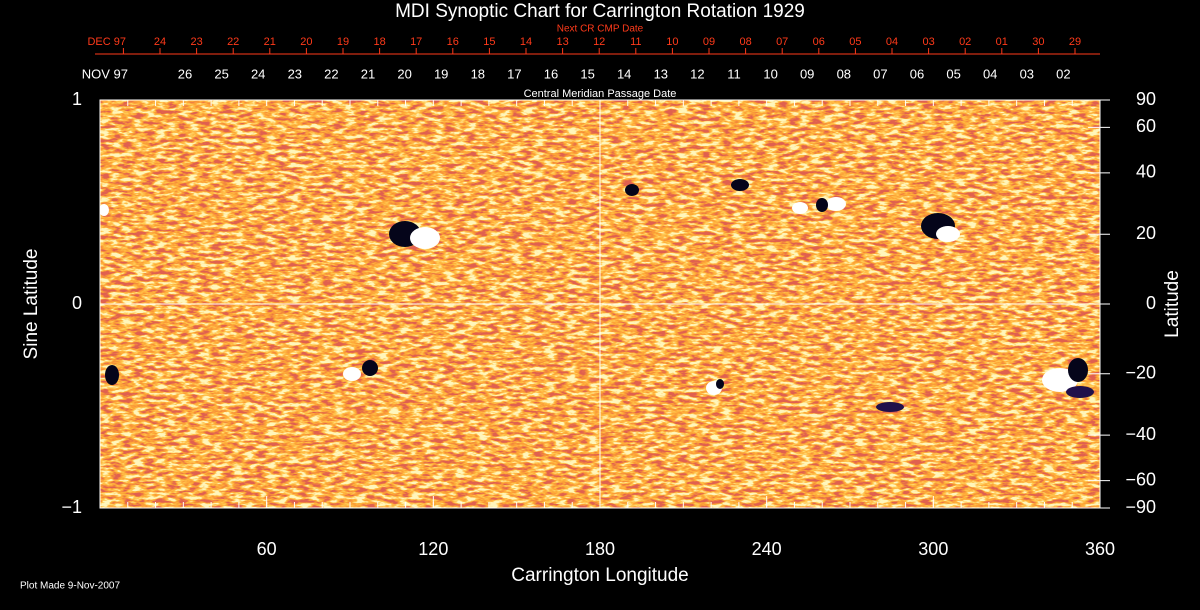 This screenshot has height=610, width=1200. I want to click on top-axis-label: 29, so click(1075, 42).